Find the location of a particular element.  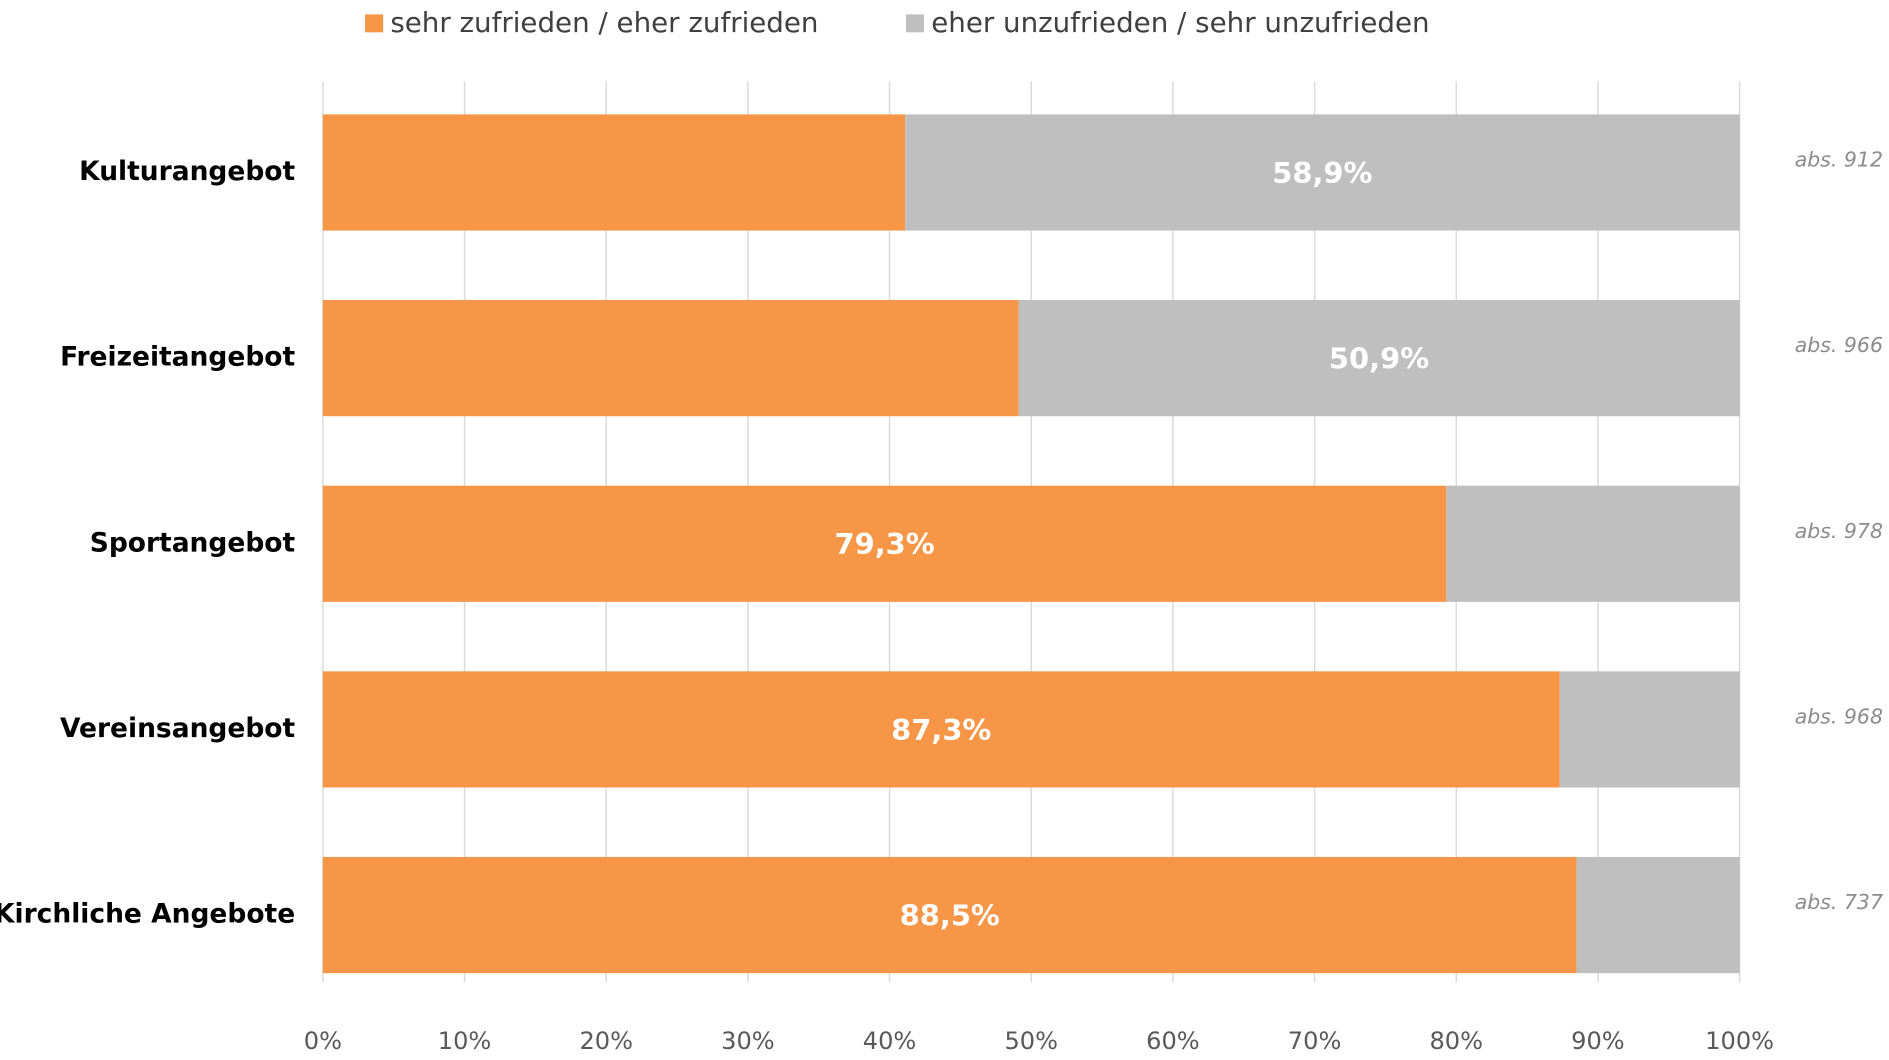

x-tick-label: 80% is located at coordinates (1456, 1041).